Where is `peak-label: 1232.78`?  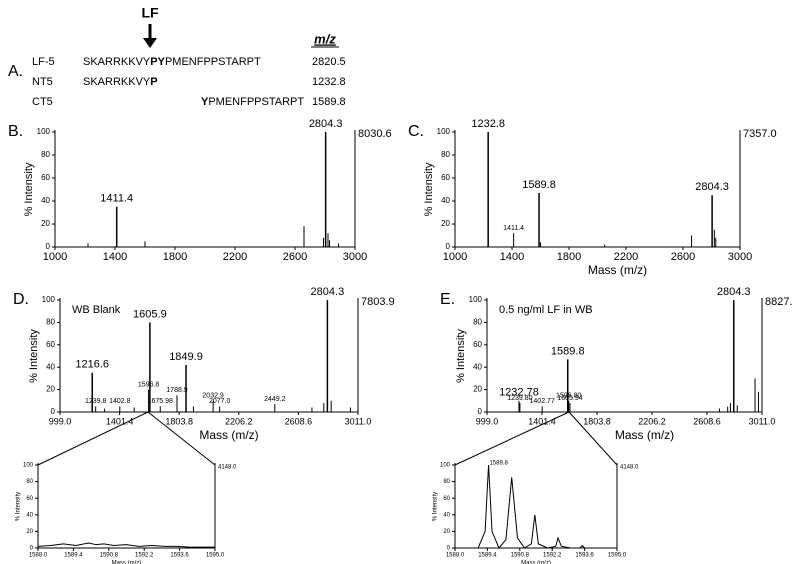 peak-label: 1232.78 is located at coordinates (519, 393).